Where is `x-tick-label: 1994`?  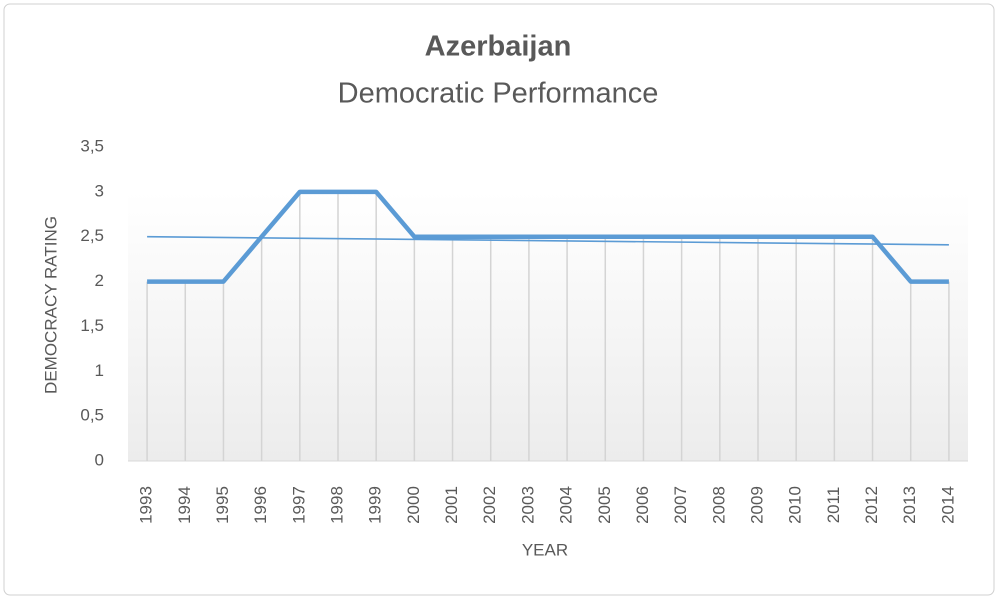
x-tick-label: 1994 is located at coordinates (184, 505).